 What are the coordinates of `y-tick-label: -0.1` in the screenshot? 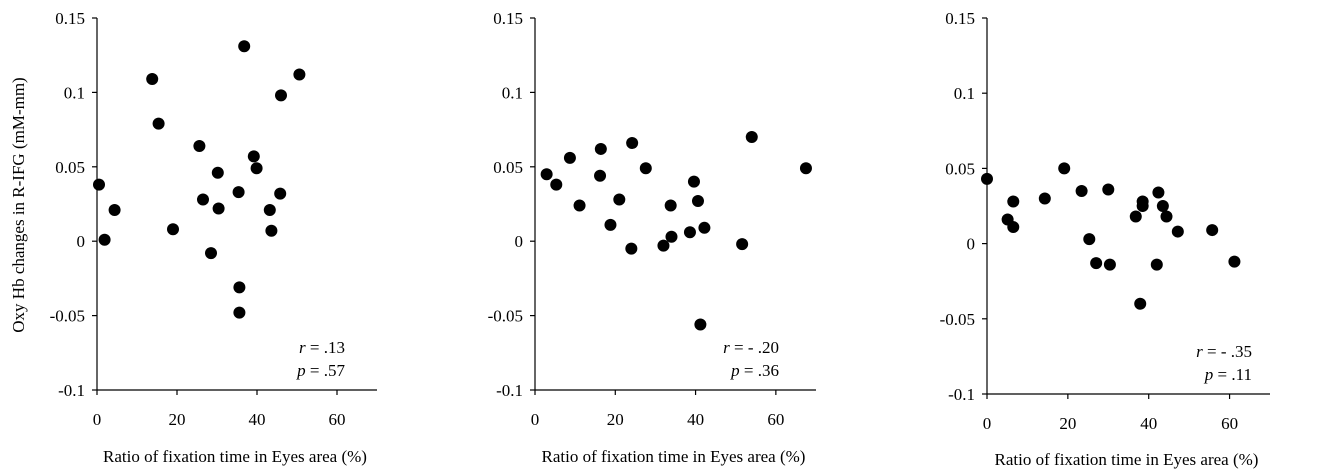 It's located at (961, 394).